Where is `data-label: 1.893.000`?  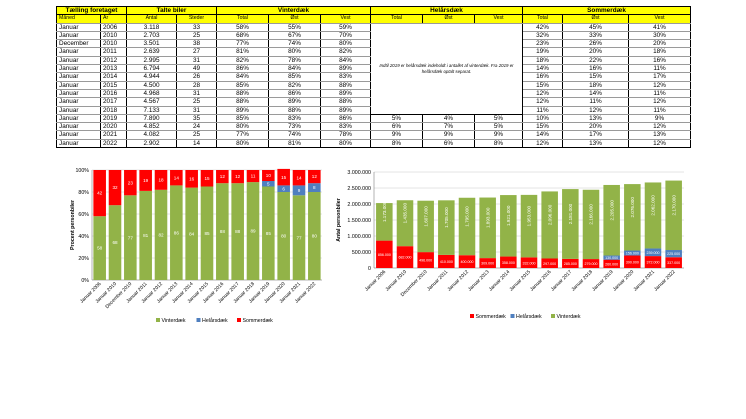
data-label: 1.893.000 is located at coordinates (487, 217).